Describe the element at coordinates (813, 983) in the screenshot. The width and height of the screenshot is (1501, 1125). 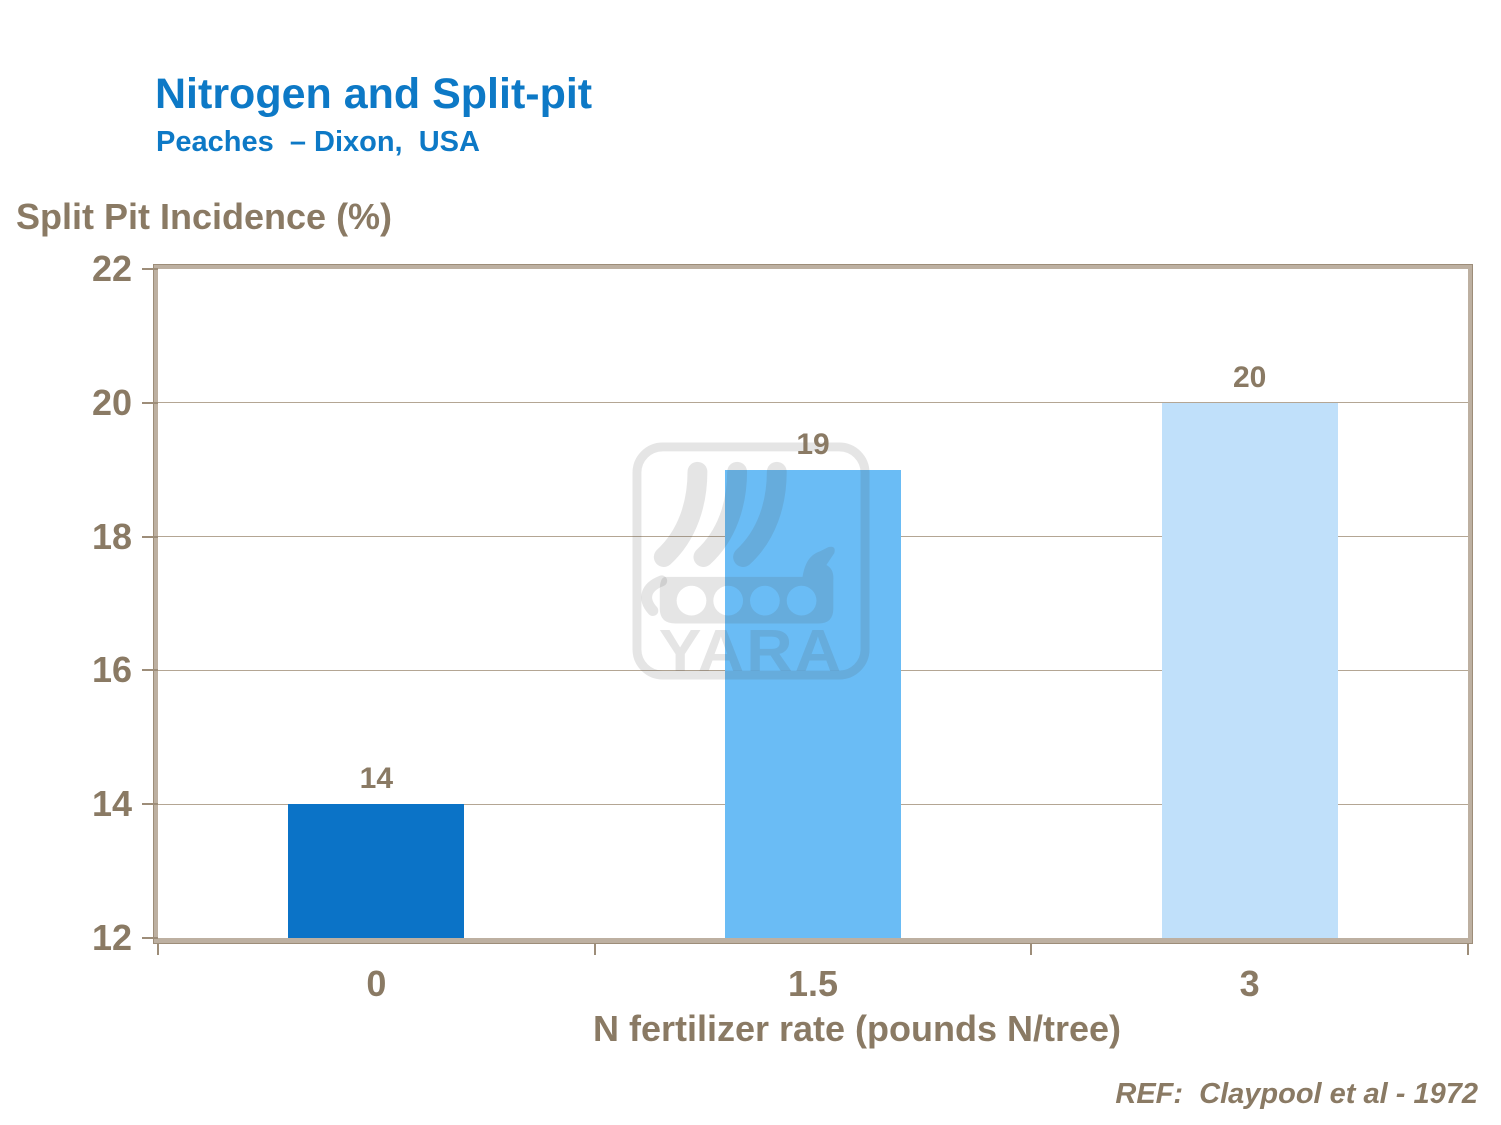
I see `x-tick-label-1.5: 1.5` at that location.